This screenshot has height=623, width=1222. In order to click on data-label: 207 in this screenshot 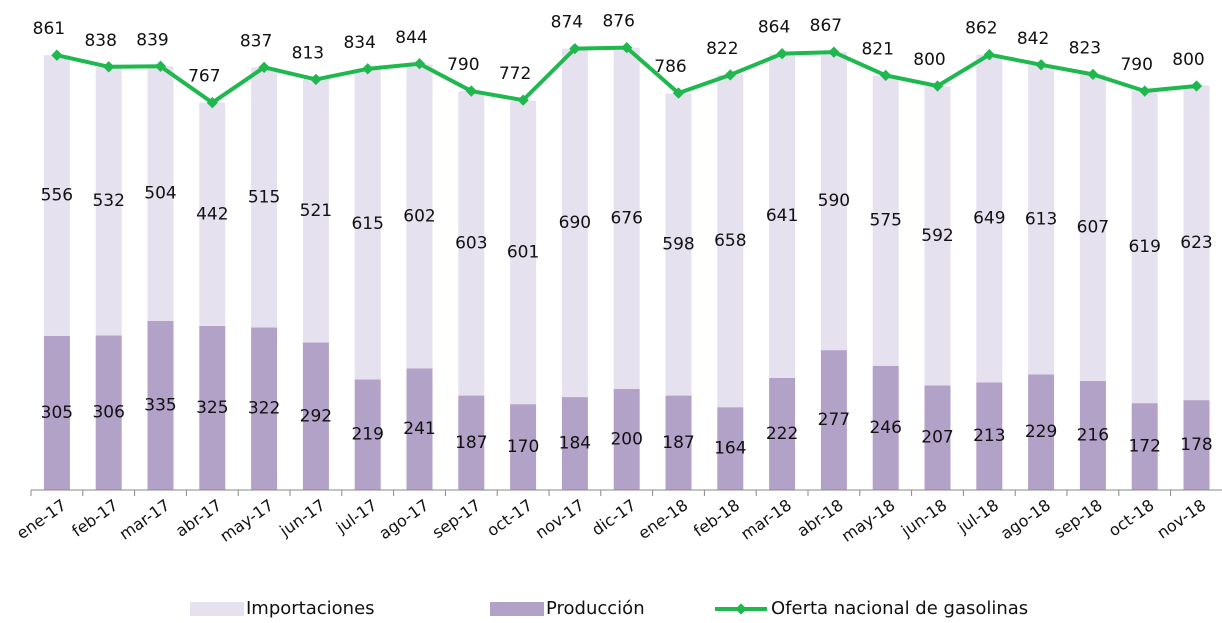, I will do `click(937, 438)`.